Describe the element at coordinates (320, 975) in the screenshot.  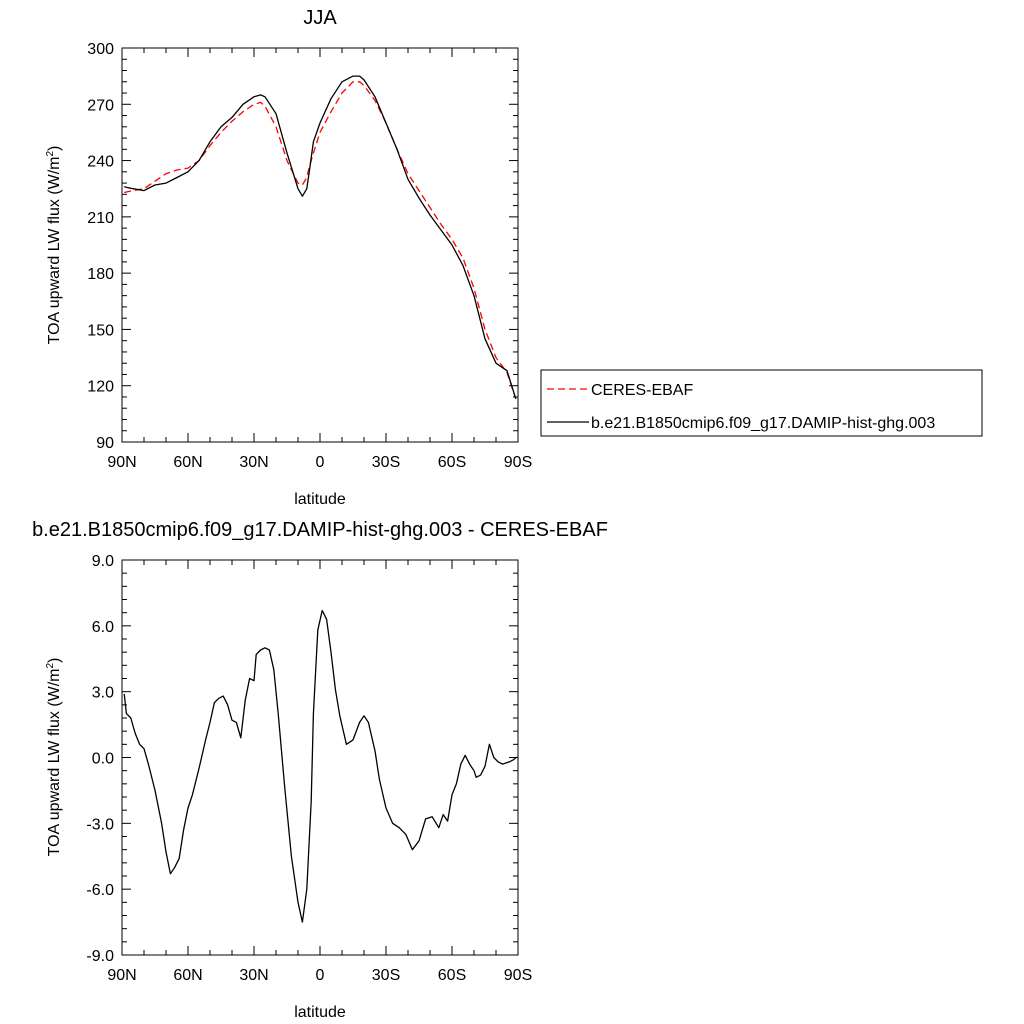
I see `bottom-x-tick-label: 0` at that location.